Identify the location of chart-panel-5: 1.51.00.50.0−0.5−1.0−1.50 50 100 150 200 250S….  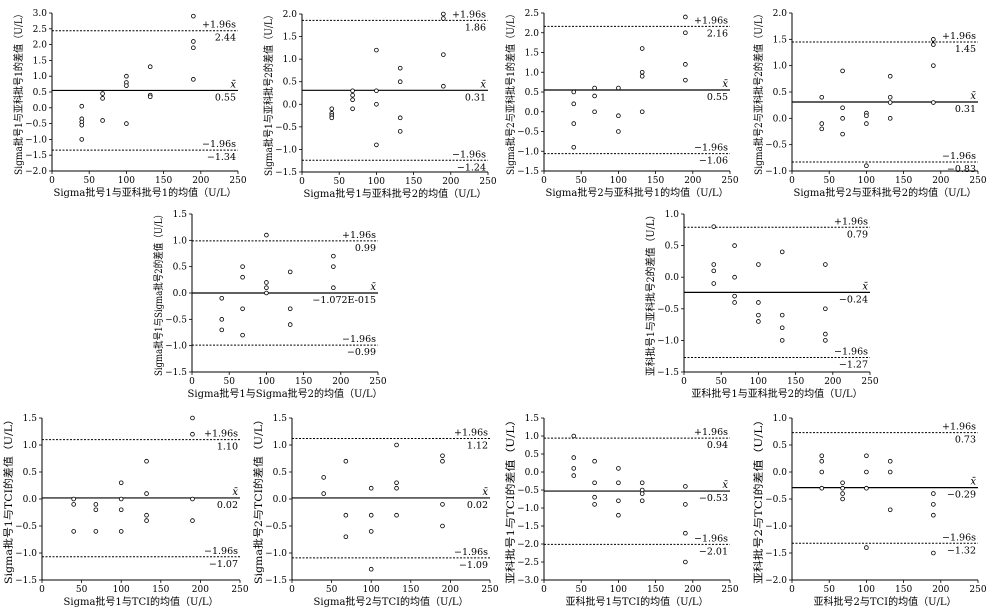
(269, 305).